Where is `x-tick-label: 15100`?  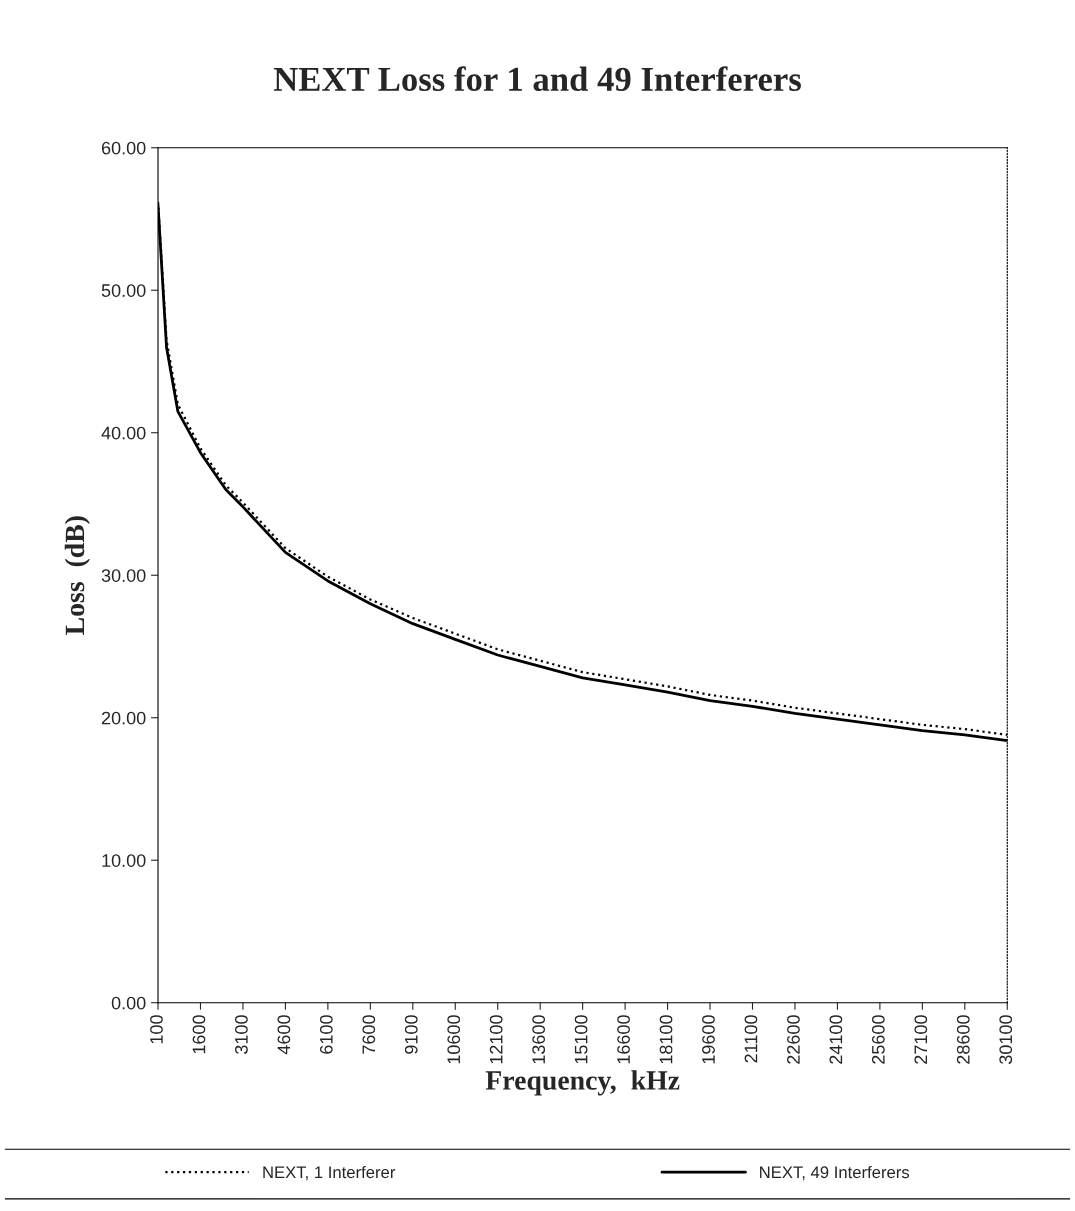 x-tick-label: 15100 is located at coordinates (581, 1039).